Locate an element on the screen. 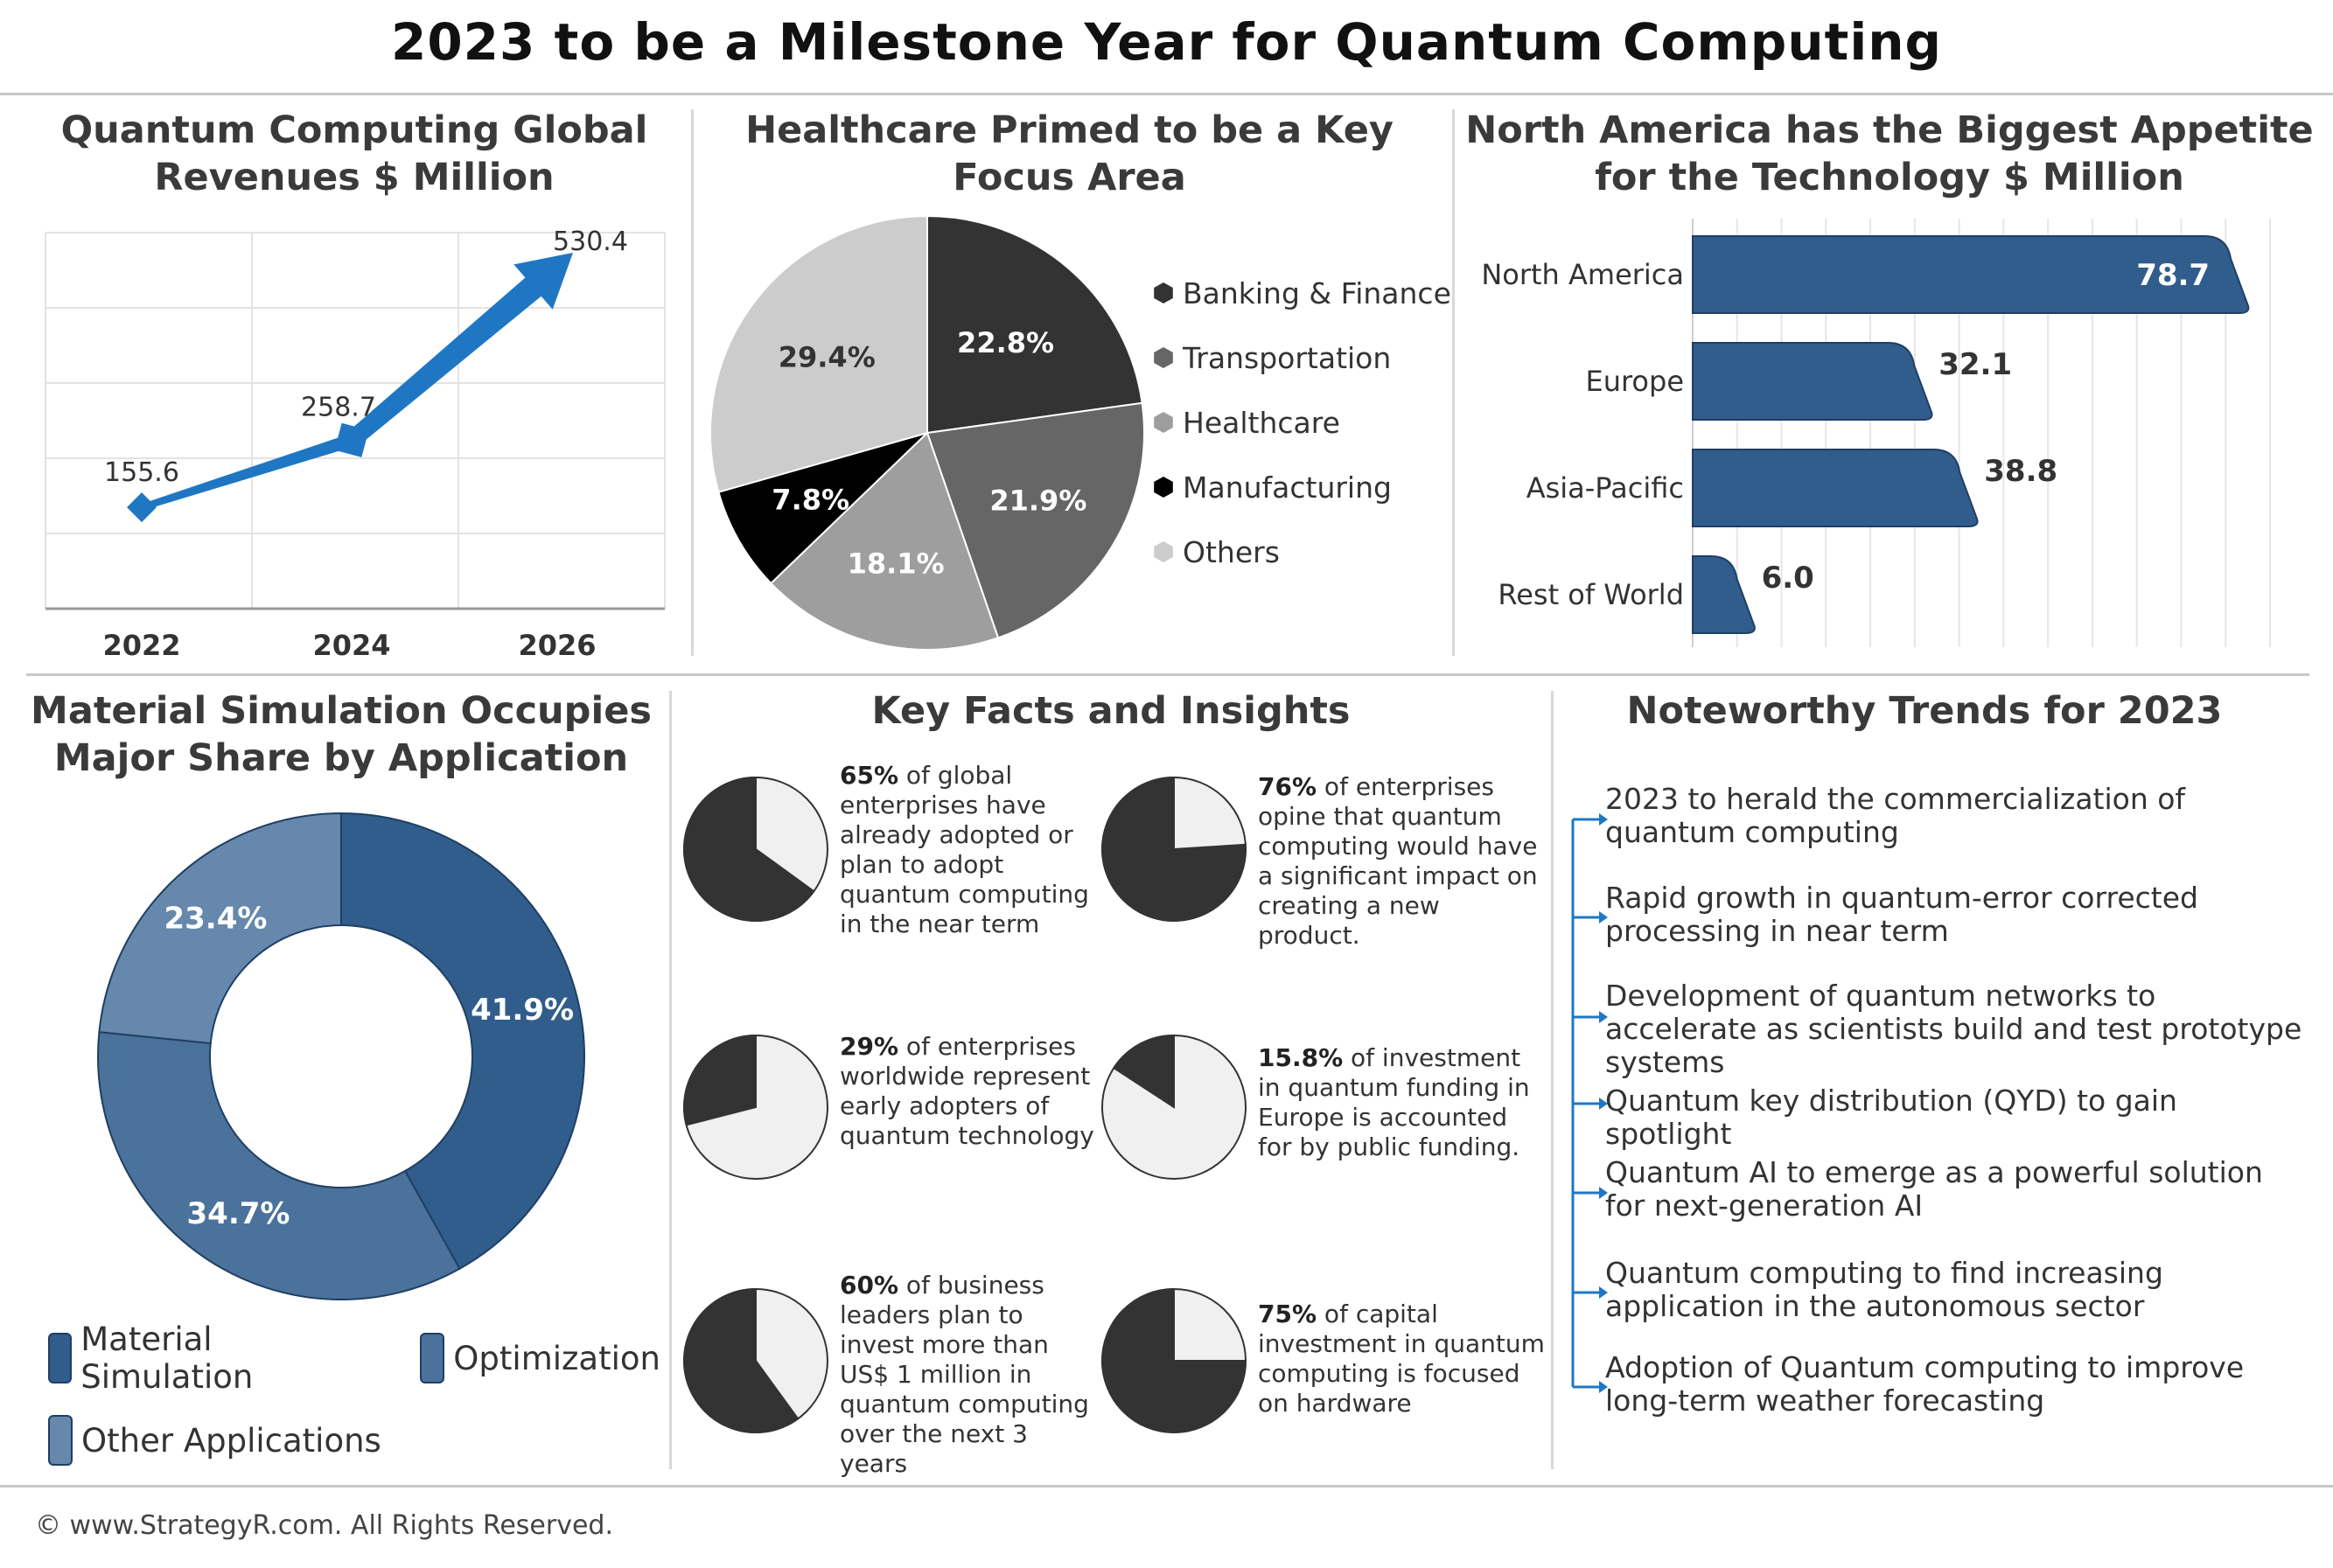 The width and height of the screenshot is (2333, 1568). data-point-2022 is located at coordinates (142, 507).